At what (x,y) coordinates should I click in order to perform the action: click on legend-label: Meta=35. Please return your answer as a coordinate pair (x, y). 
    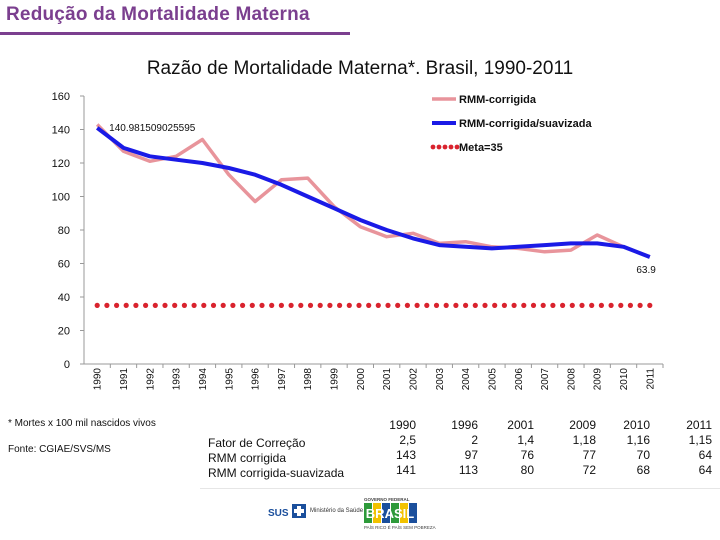
    Looking at the image, I should click on (481, 148).